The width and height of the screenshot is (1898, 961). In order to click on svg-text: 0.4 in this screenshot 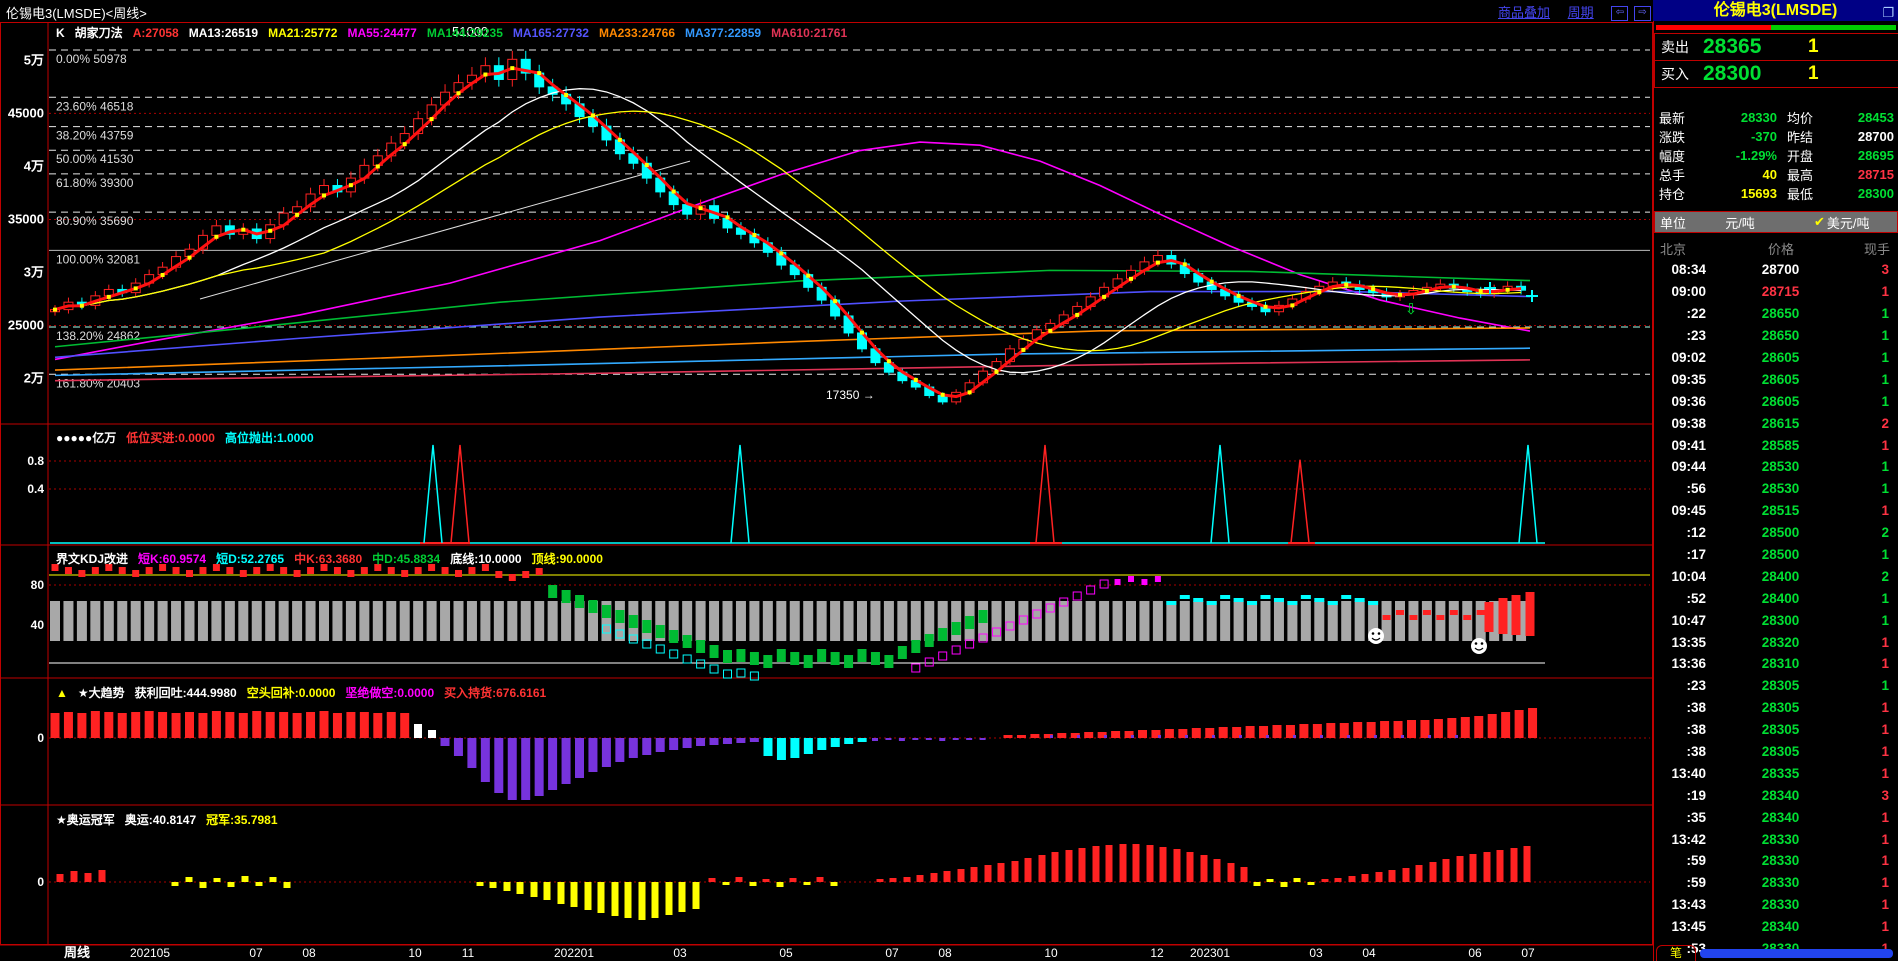, I will do `click(35, 489)`.